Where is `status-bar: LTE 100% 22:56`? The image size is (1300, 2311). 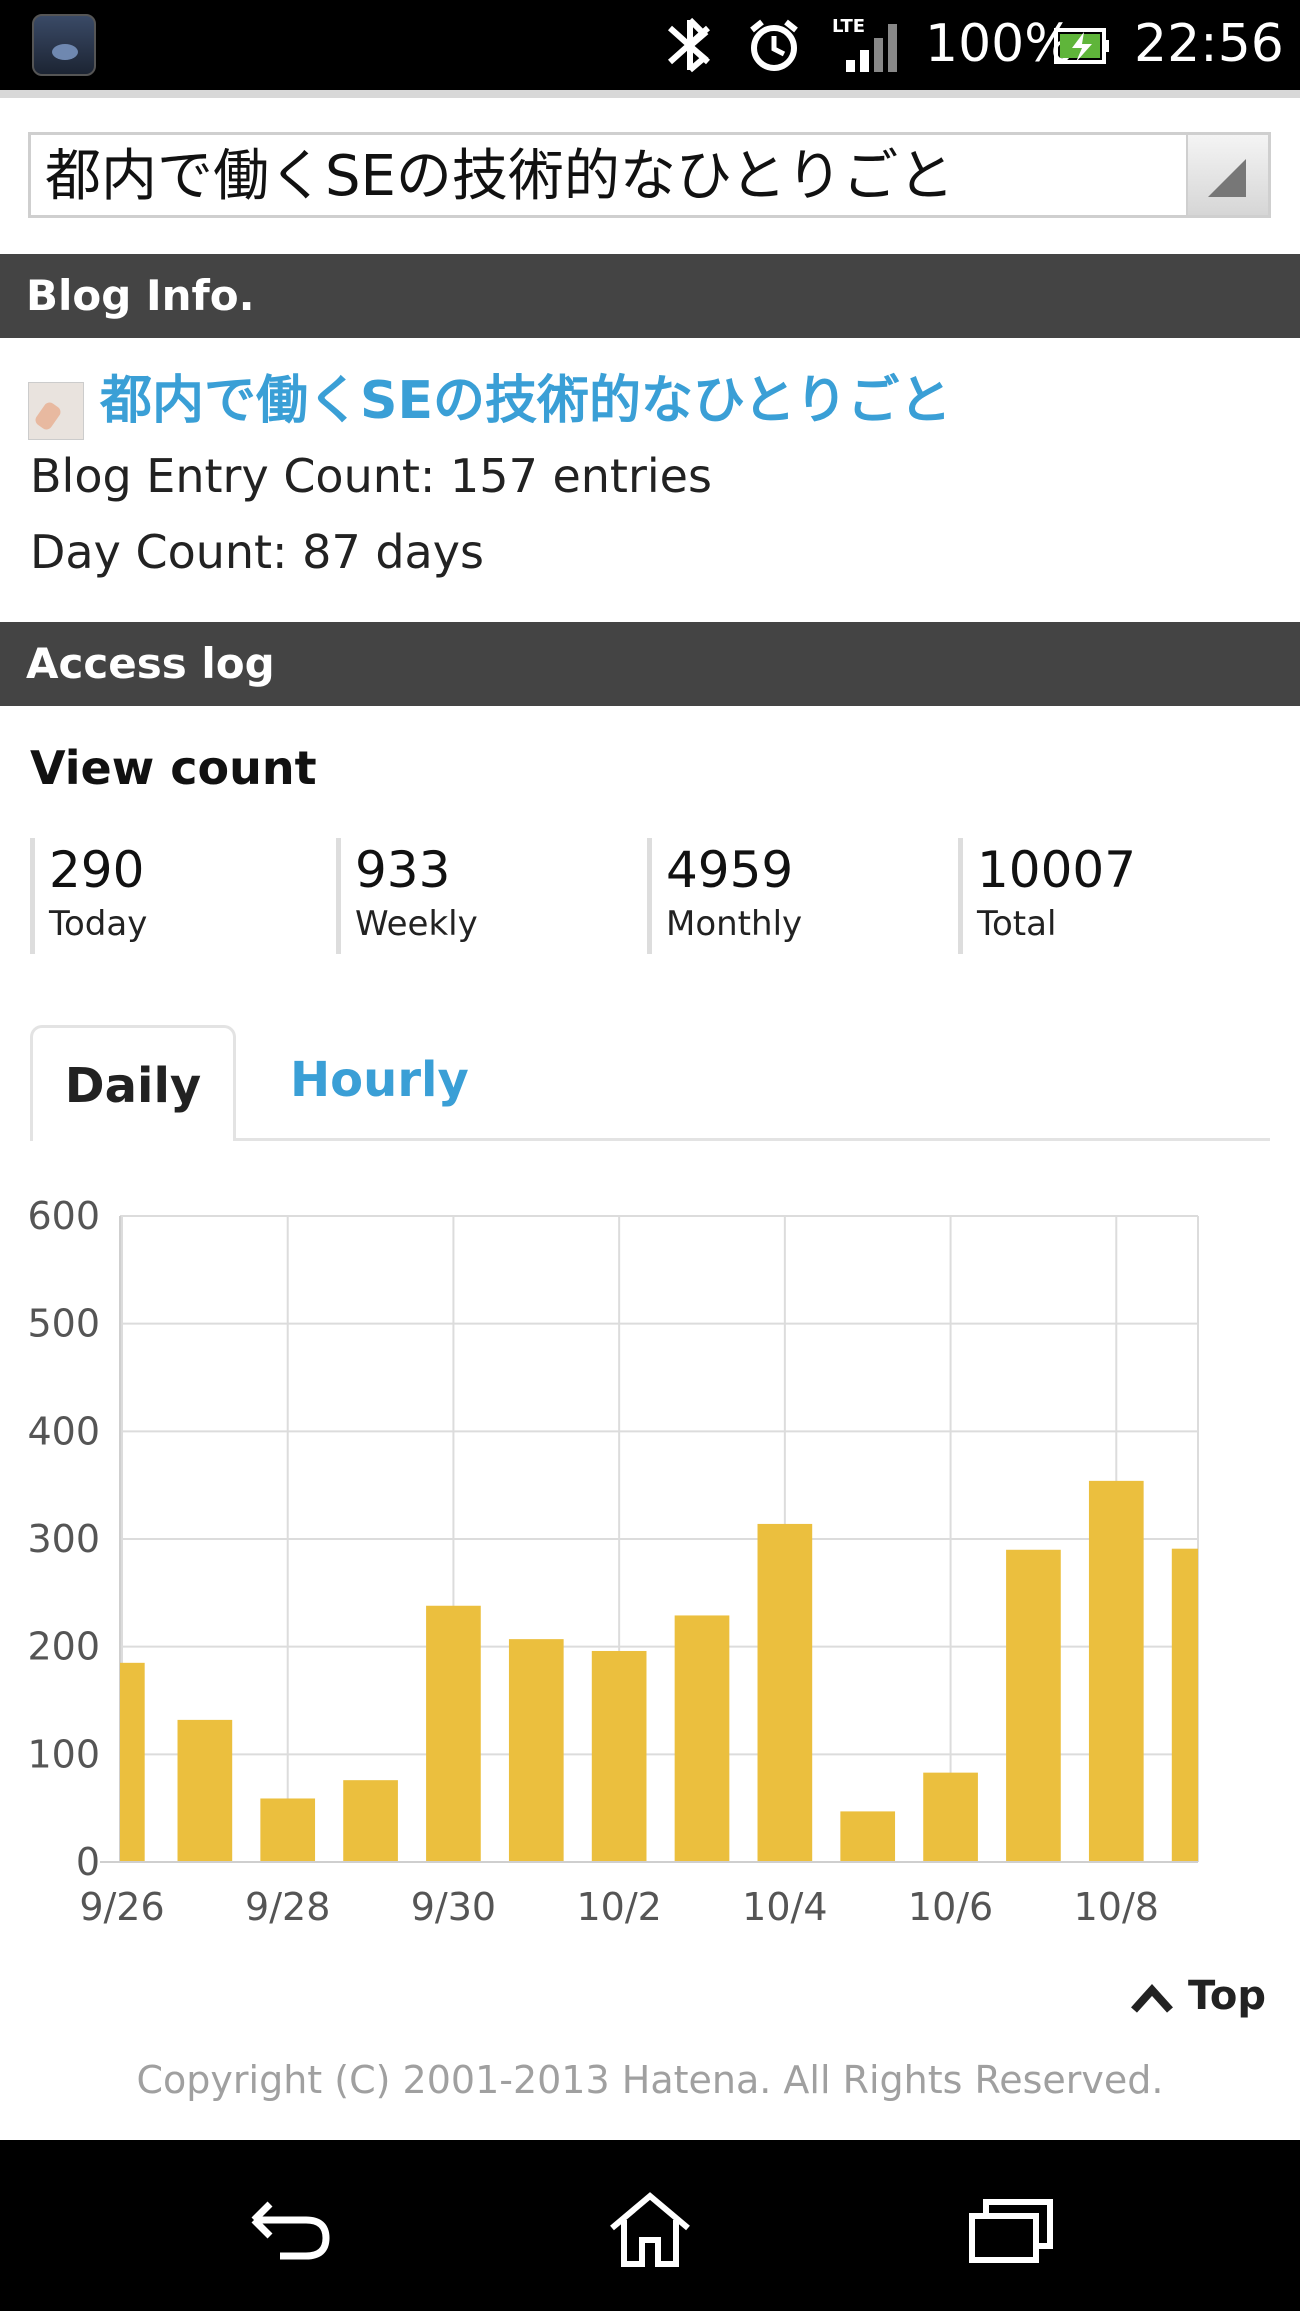 status-bar: LTE 100% 22:56 is located at coordinates (650, 45).